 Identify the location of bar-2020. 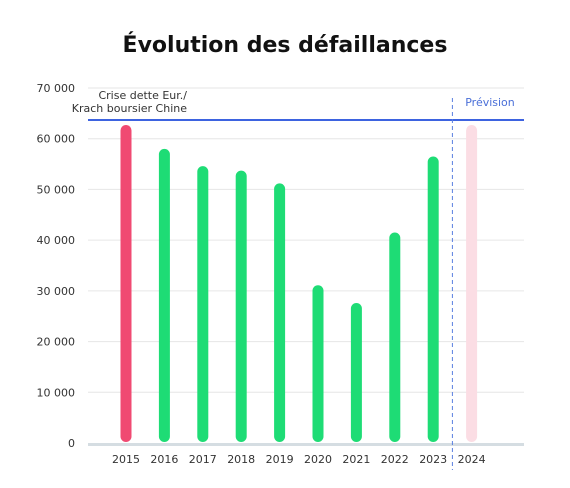
(318, 363).